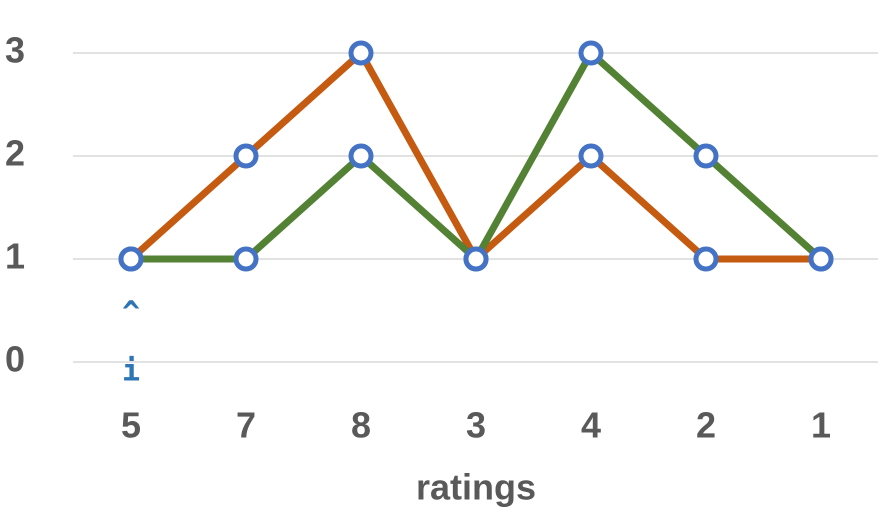 The image size is (882, 517). What do you see at coordinates (591, 425) in the screenshot?
I see `x-tick-label: 4` at bounding box center [591, 425].